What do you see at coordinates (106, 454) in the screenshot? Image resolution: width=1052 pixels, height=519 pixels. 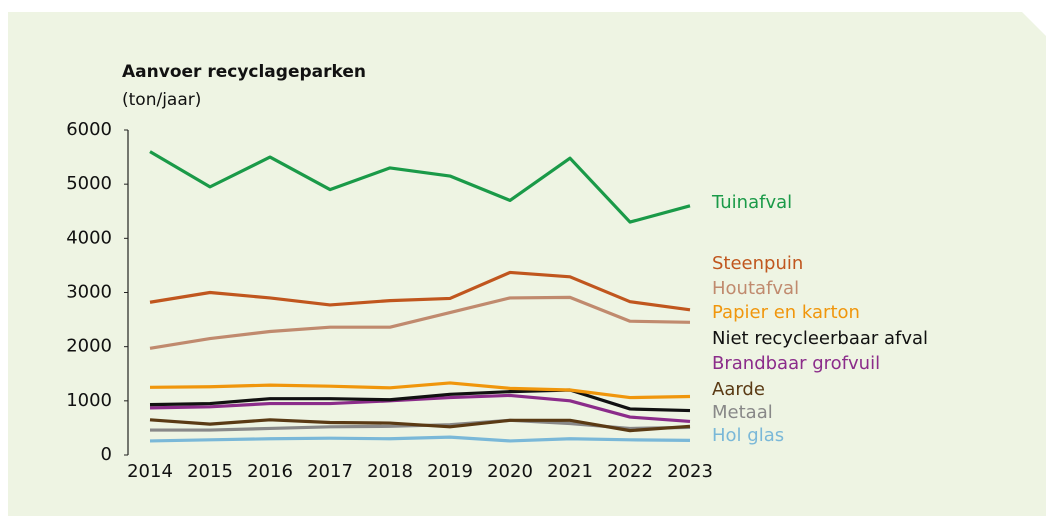 I see `y-tick-label: 0` at bounding box center [106, 454].